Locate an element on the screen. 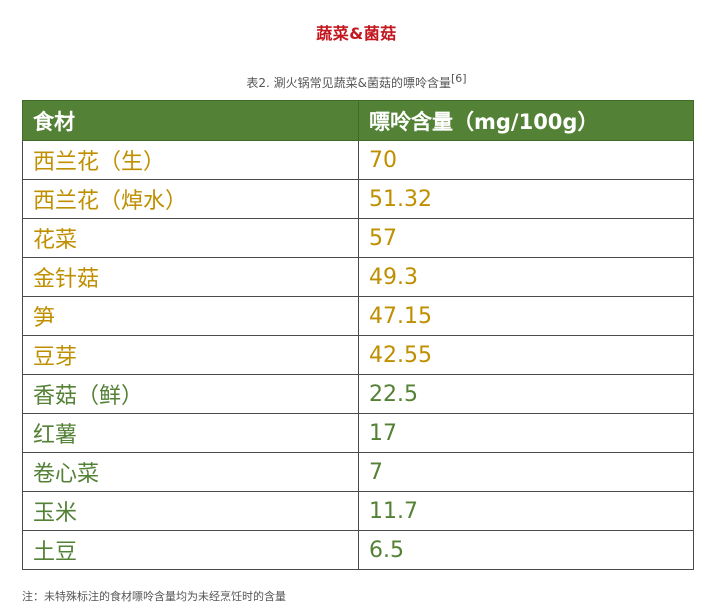 This screenshot has height=614, width=713. cell-food: 金针菇 is located at coordinates (190, 277).